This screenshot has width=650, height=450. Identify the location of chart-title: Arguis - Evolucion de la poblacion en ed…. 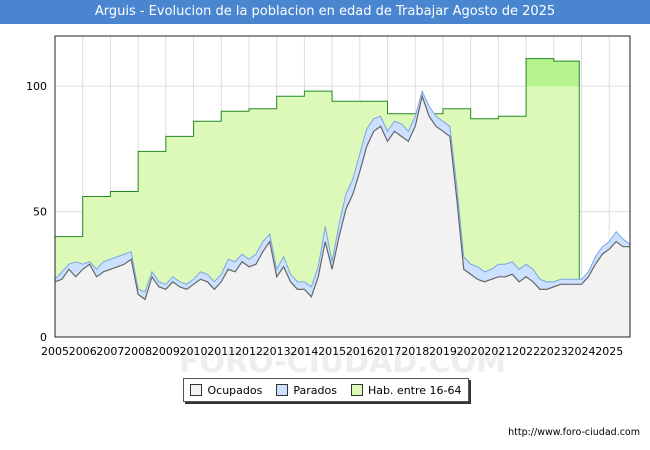
(325, 11).